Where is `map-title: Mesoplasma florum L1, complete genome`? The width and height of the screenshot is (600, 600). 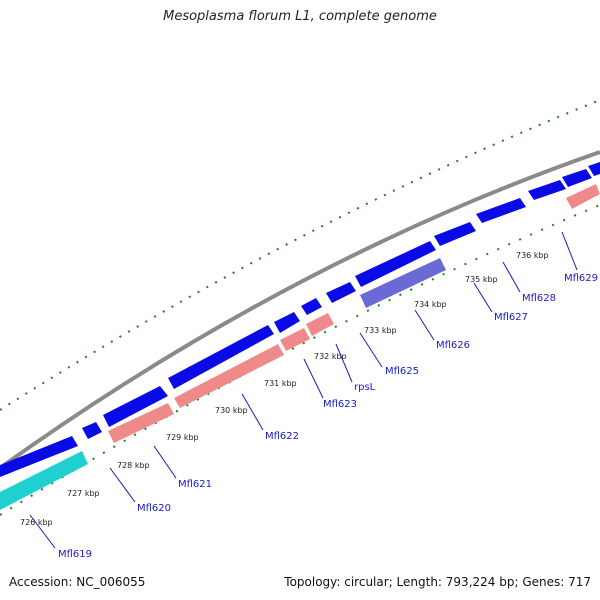 map-title: Mesoplasma florum L1, complete genome is located at coordinates (300, 16).